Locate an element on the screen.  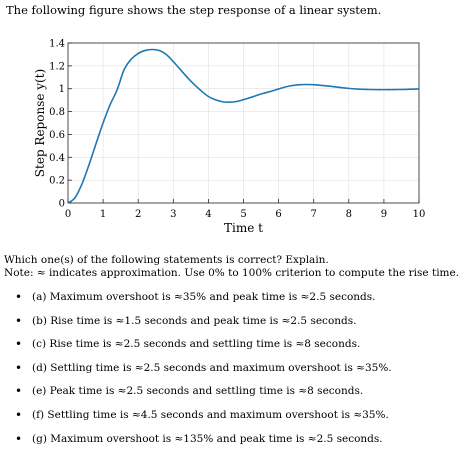
x-tick-label: 9 is located at coordinates (384, 214).